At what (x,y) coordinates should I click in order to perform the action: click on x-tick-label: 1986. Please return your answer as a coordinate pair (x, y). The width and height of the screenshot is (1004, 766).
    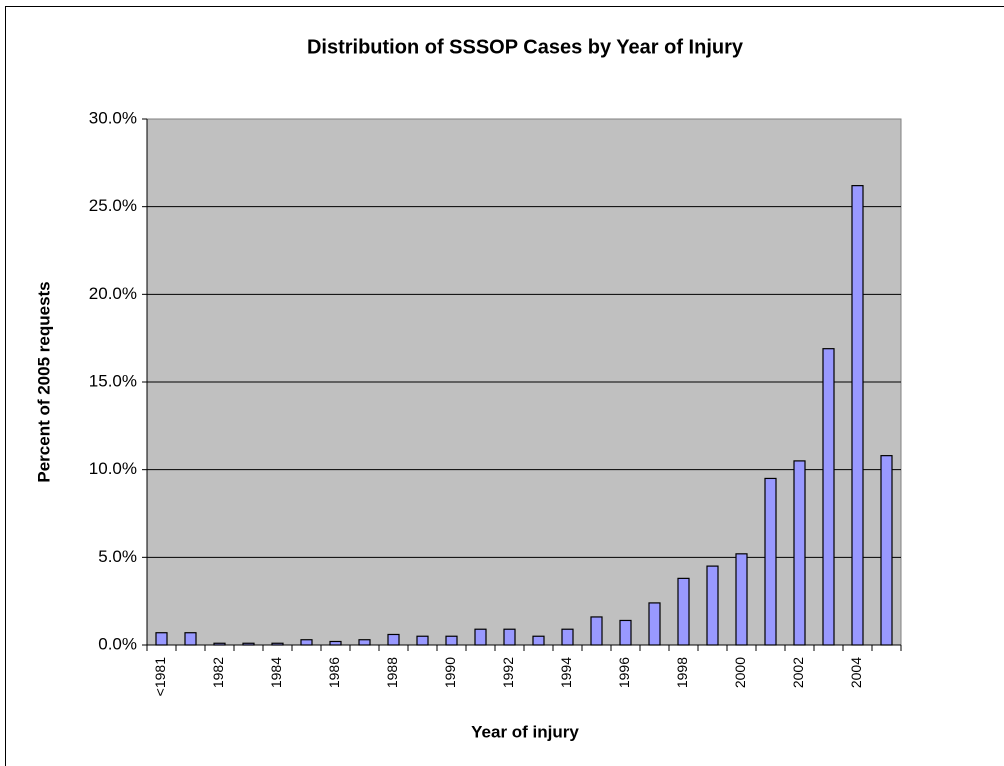
    Looking at the image, I should click on (334, 672).